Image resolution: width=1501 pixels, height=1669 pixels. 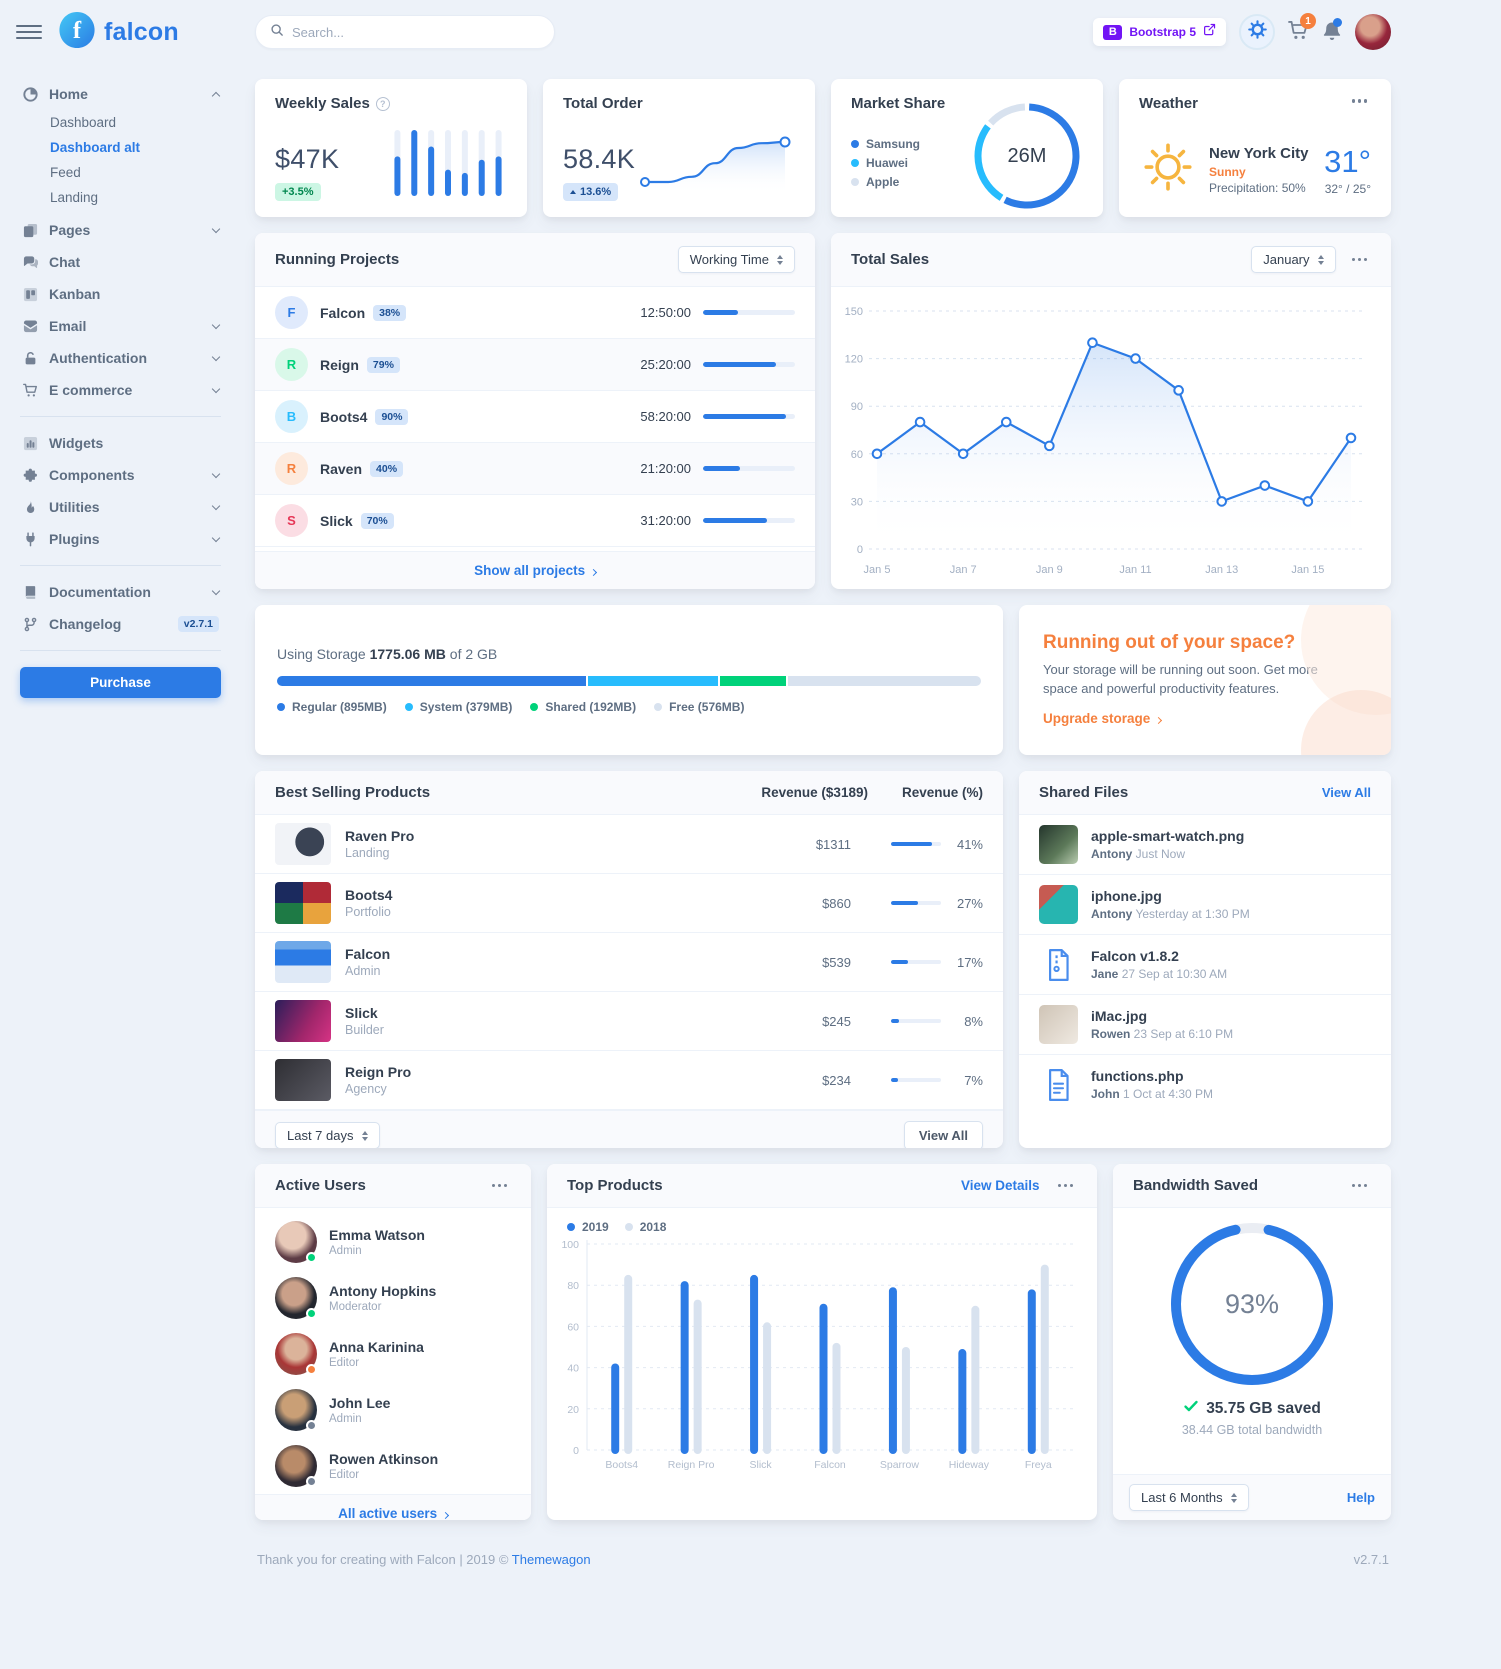 What do you see at coordinates (1152, 1094) in the screenshot?
I see `file-meta: John 1 Oct at 4:30 PM` at bounding box center [1152, 1094].